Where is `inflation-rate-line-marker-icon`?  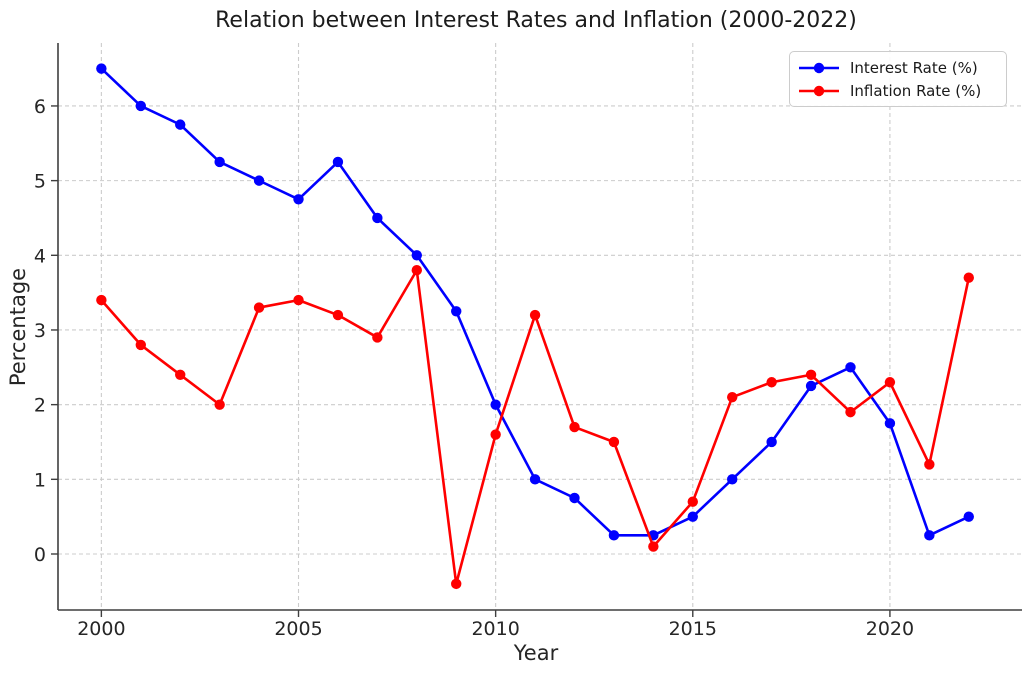
inflation-rate-line-marker-icon is located at coordinates (819, 90).